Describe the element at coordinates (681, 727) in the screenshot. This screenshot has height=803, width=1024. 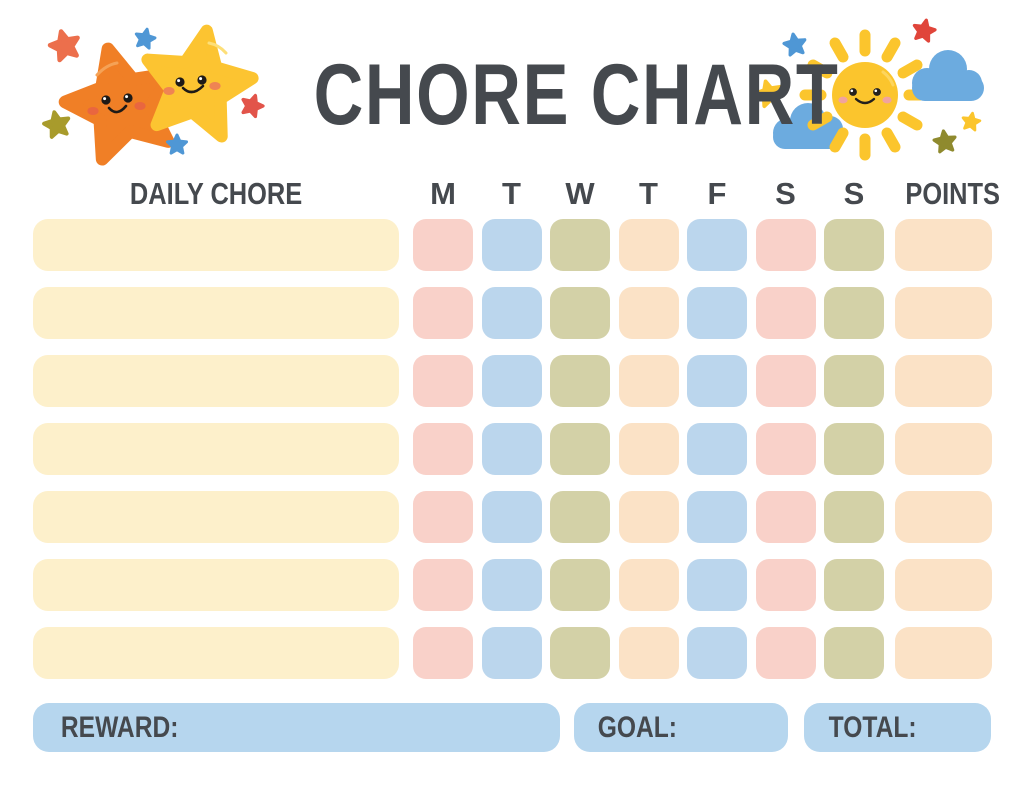
I see `goal-box: GOAL:` at that location.